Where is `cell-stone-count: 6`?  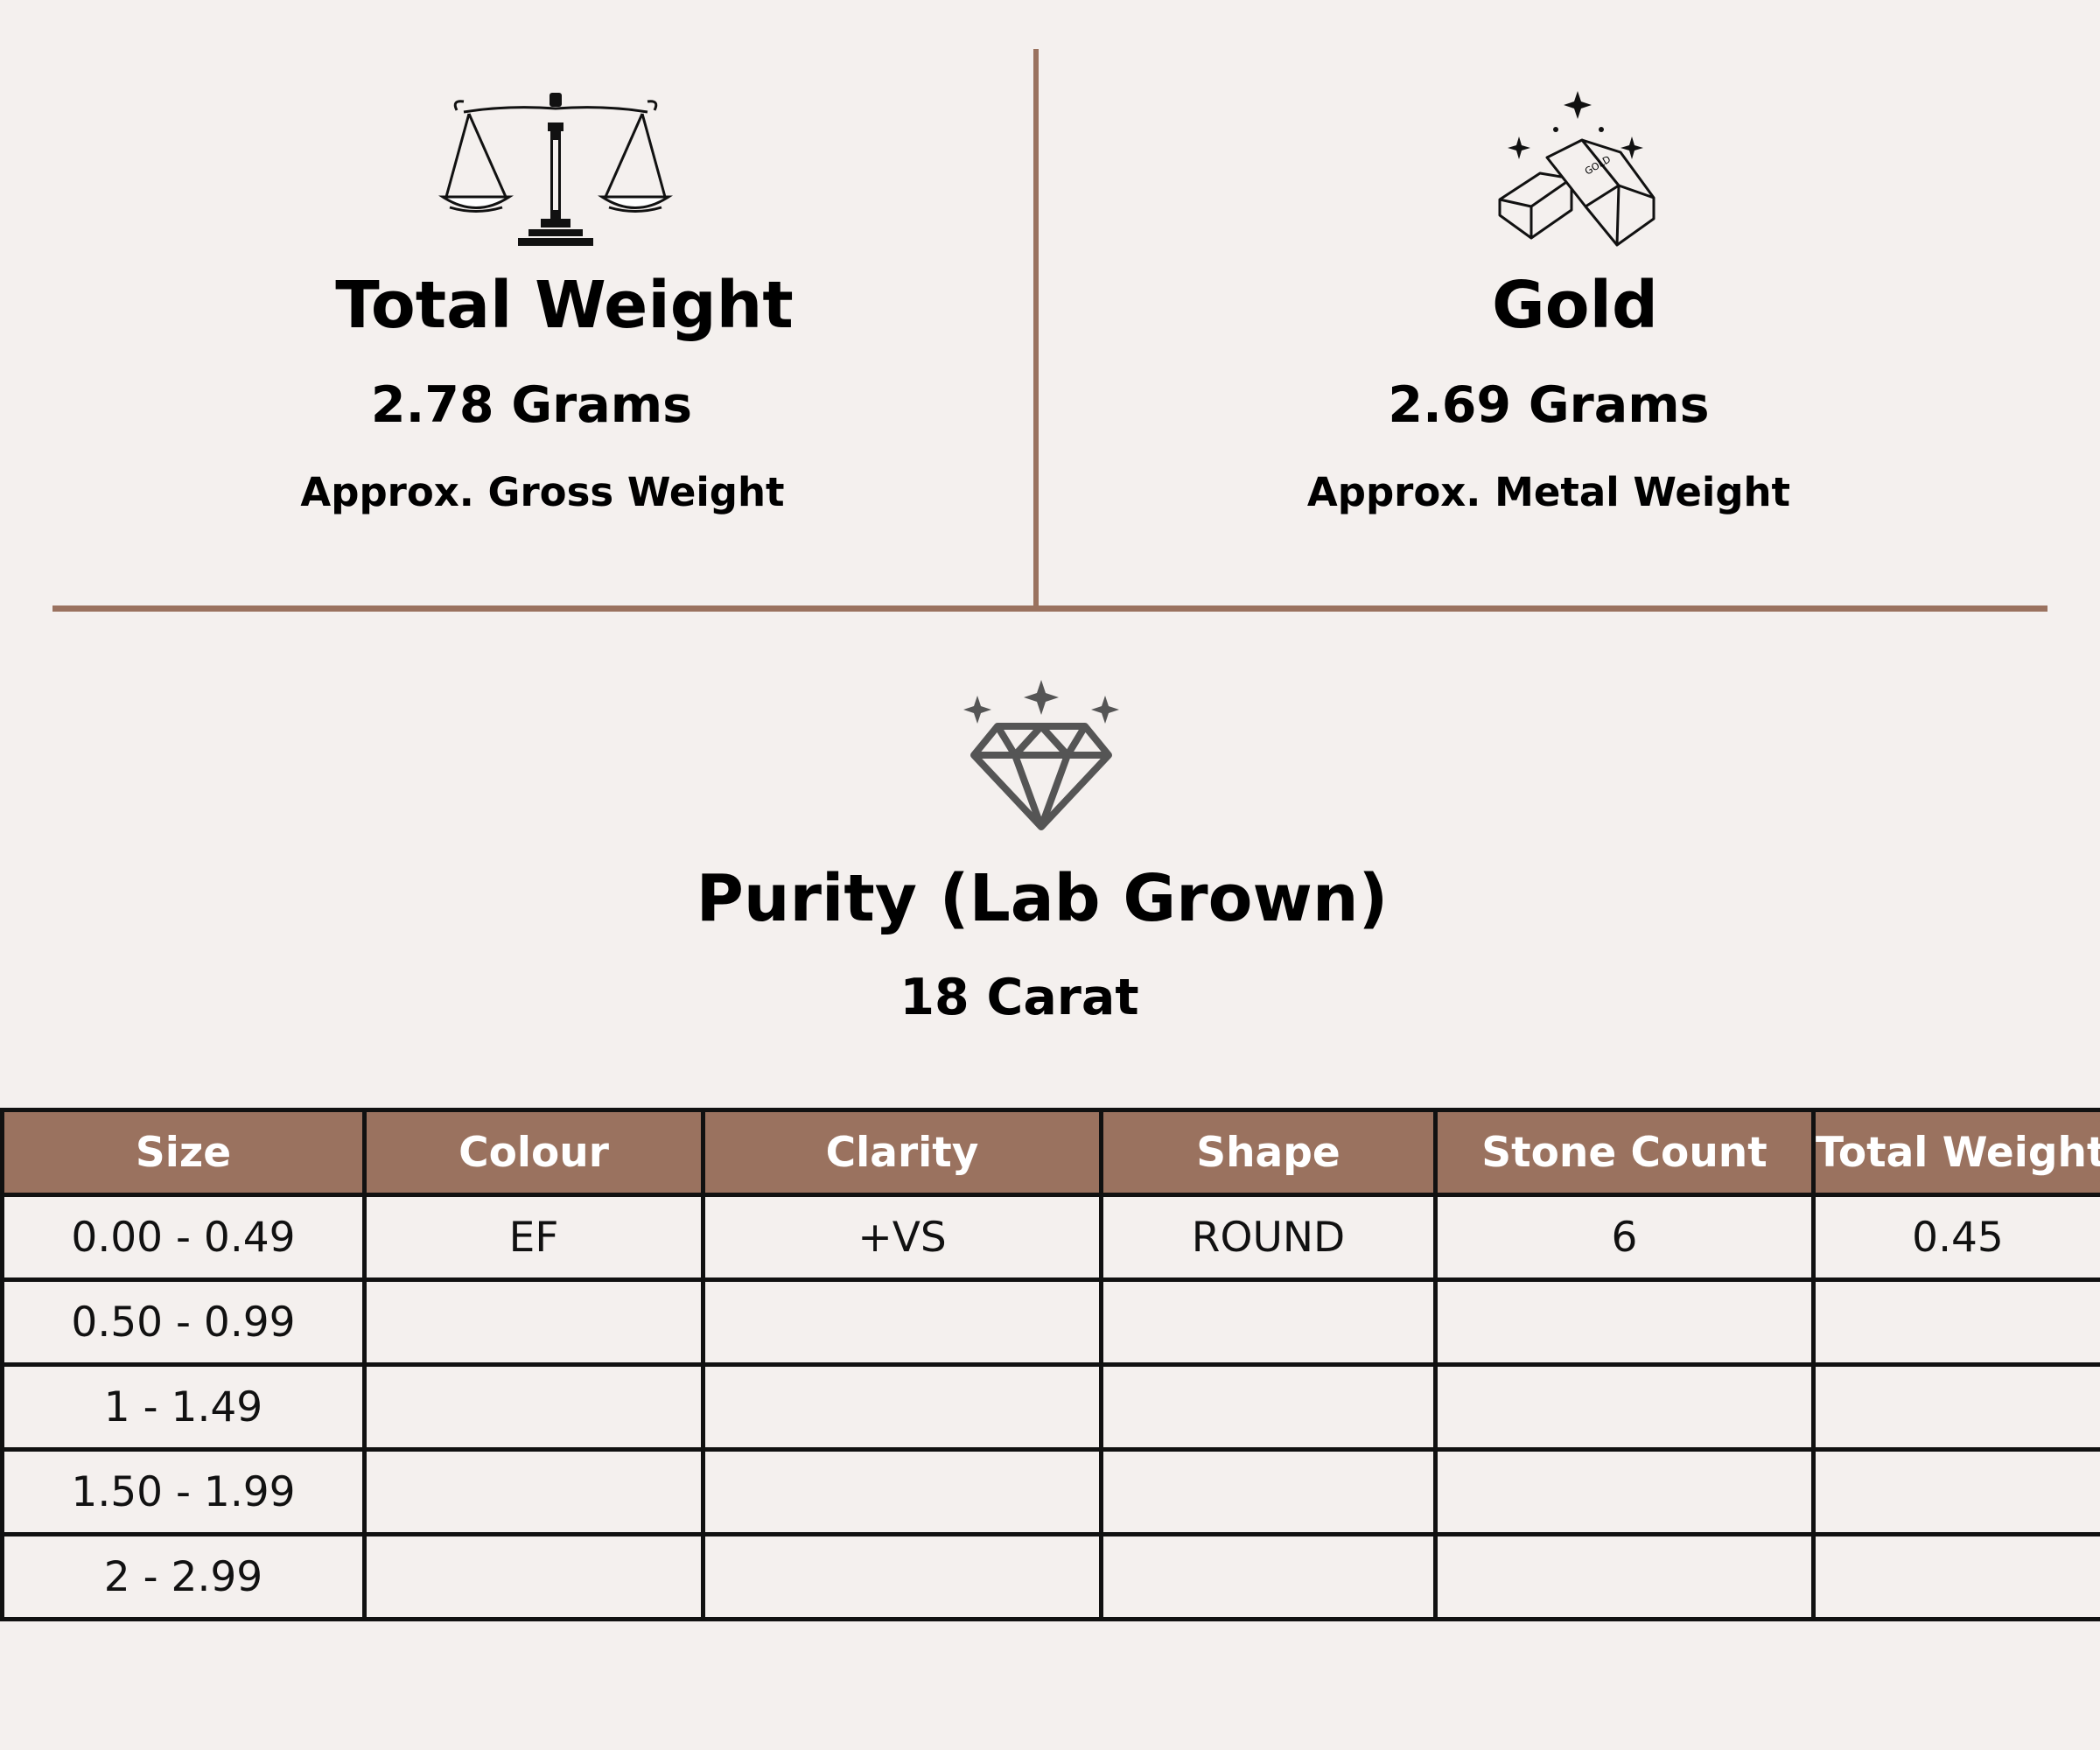 cell-stone-count: 6 is located at coordinates (1624, 1237).